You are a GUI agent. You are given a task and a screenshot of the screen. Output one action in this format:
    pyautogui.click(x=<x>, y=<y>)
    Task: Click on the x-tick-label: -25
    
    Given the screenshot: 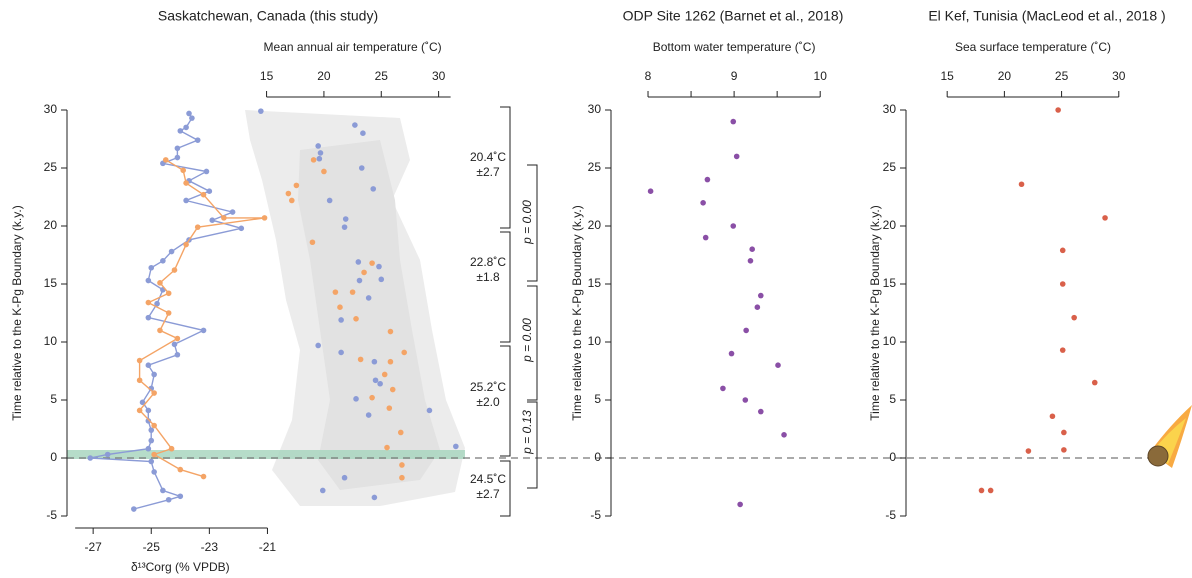 What is the action you would take?
    pyautogui.click(x=152, y=547)
    